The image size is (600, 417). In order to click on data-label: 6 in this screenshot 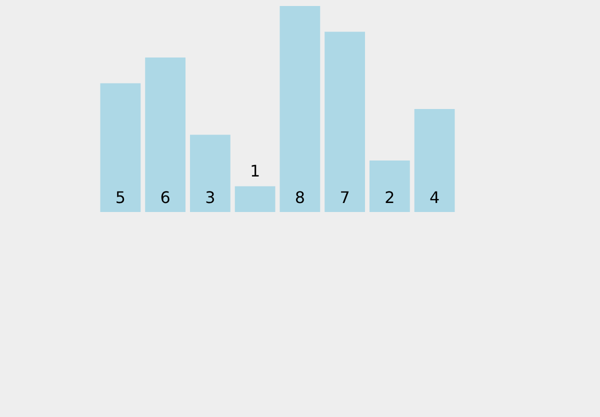, I will do `click(165, 198)`.